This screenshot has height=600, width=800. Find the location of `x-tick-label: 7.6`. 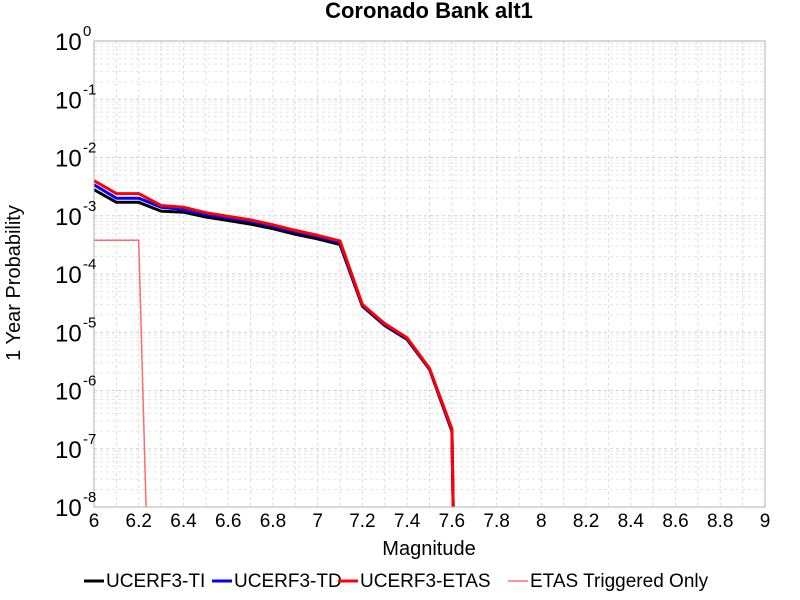

x-tick-label: 7.6 is located at coordinates (452, 521).